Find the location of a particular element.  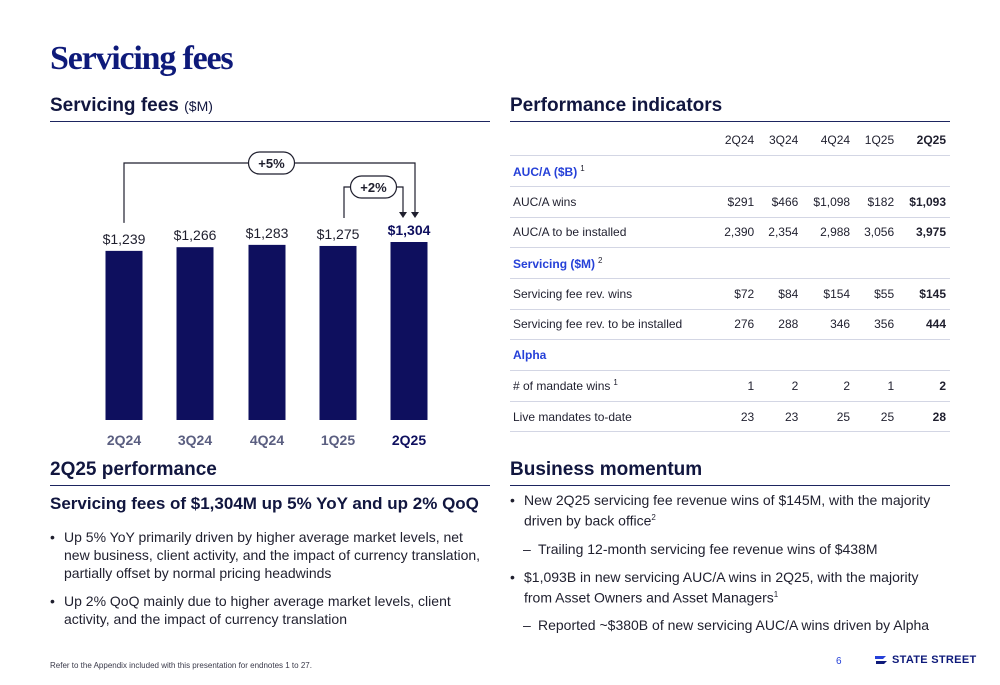

cell-current: 3,975 is located at coordinates (924, 233).